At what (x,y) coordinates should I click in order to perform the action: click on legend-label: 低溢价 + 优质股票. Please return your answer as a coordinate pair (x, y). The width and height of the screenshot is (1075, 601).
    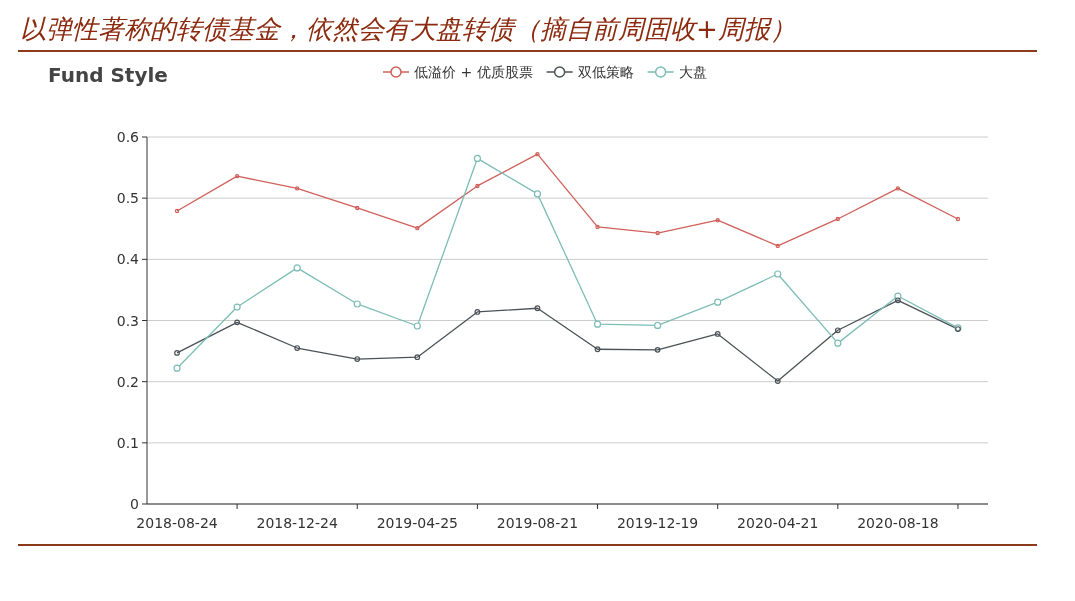
    Looking at the image, I should click on (473, 72).